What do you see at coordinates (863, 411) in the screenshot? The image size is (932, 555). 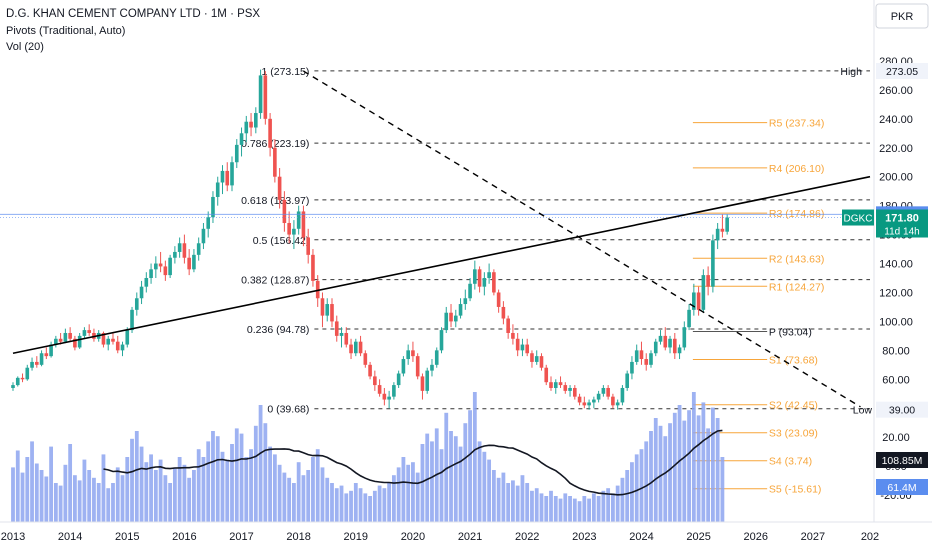 I see `low-label: Low` at bounding box center [863, 411].